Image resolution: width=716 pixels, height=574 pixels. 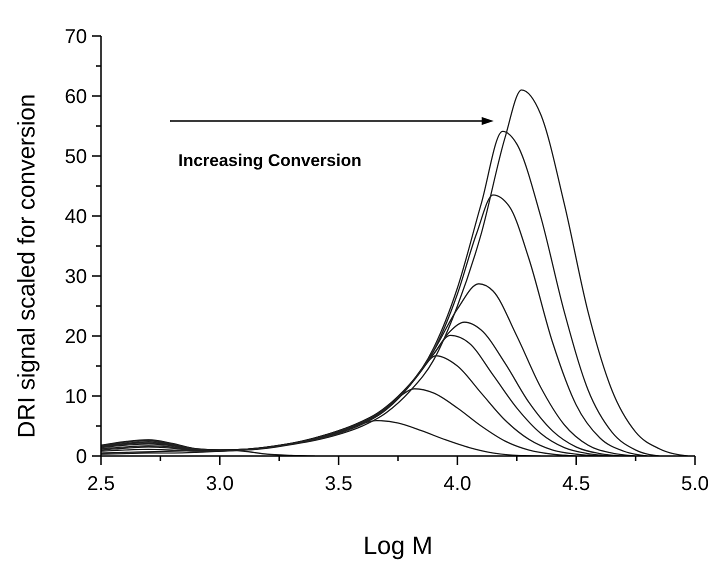 I want to click on annotation: Increasing Conversion, so click(x=270, y=161).